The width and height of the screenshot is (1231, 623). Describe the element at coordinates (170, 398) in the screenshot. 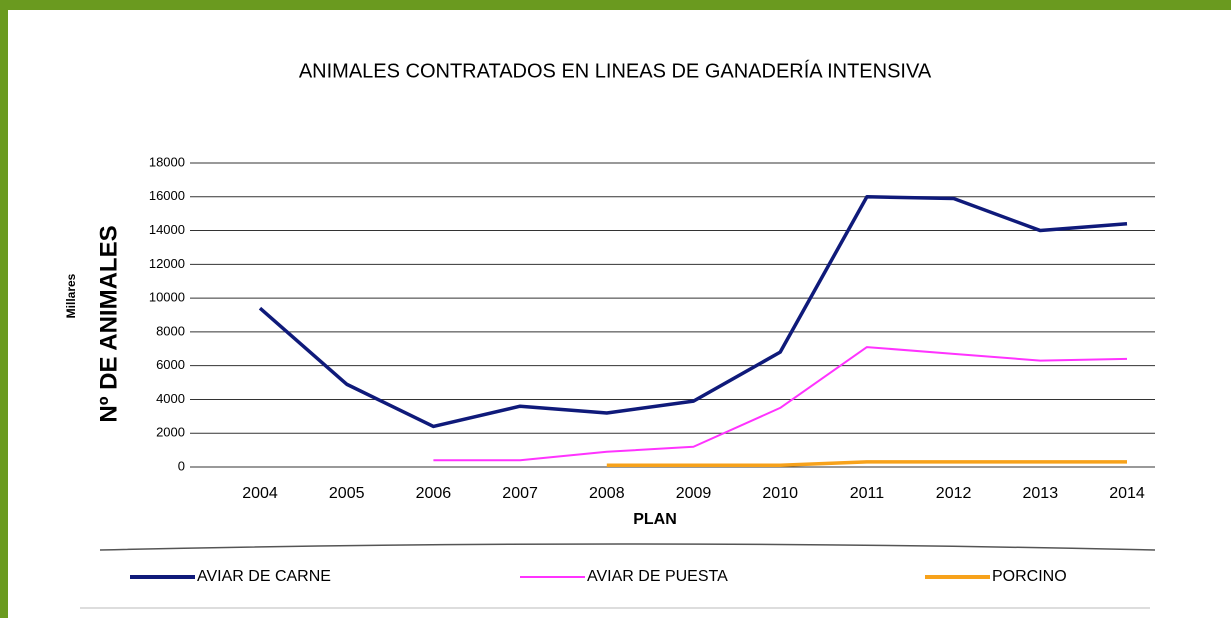

I see `y-tick-label: 4000` at that location.